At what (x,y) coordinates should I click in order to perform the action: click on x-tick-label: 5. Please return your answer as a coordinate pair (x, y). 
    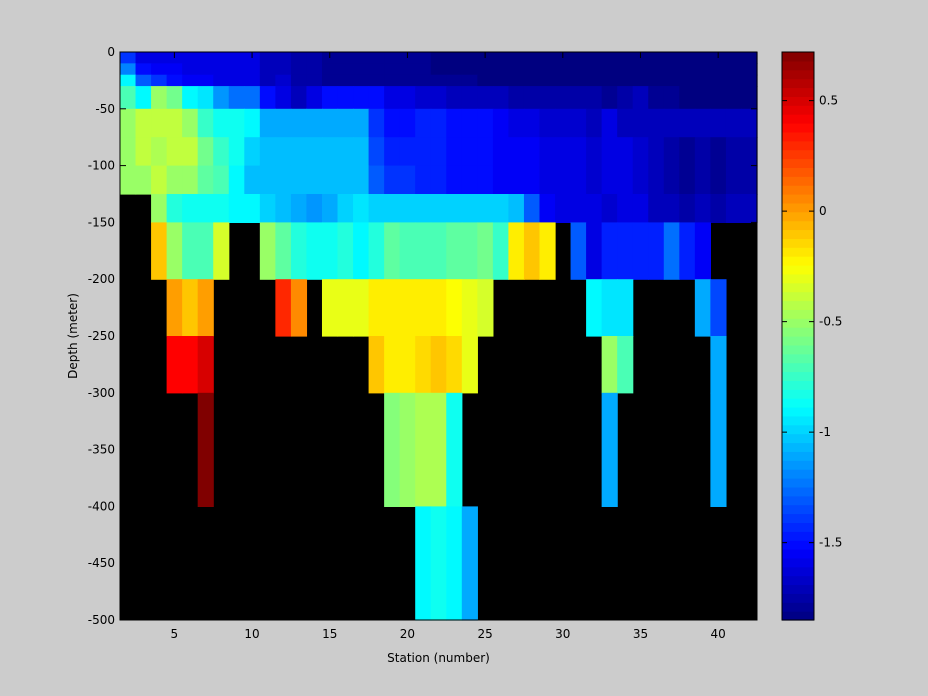
    Looking at the image, I should click on (175, 634).